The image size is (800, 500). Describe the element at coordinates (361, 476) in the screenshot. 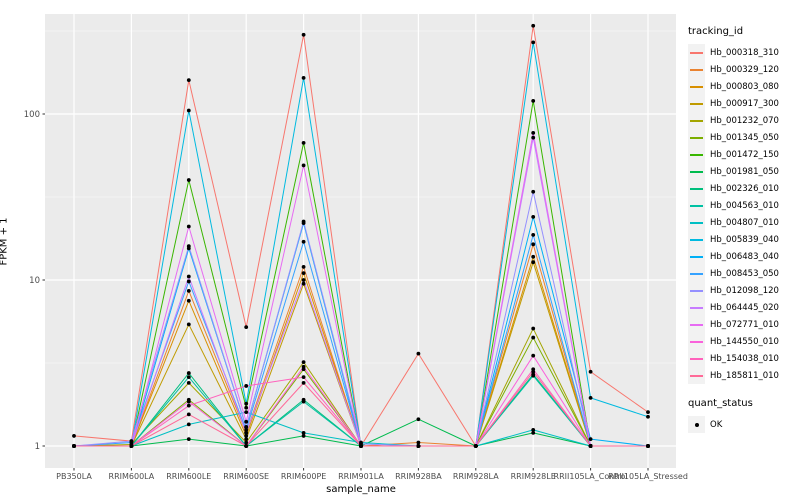

I see `x-tick-label: RRIM901LA` at that location.